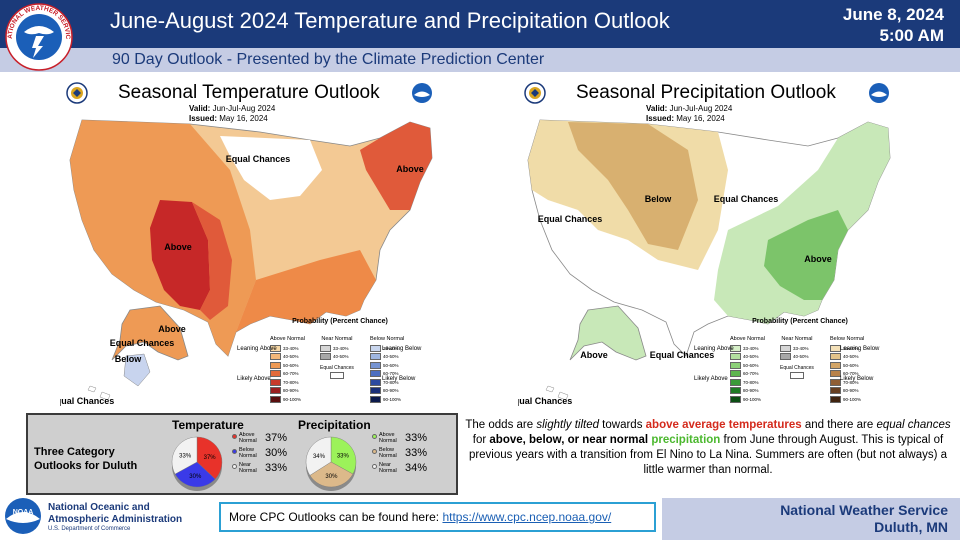 Image resolution: width=960 pixels, height=540 pixels. Describe the element at coordinates (319, 457) in the screenshot. I see `precipitation-pie-slice-label: 34%` at that location.